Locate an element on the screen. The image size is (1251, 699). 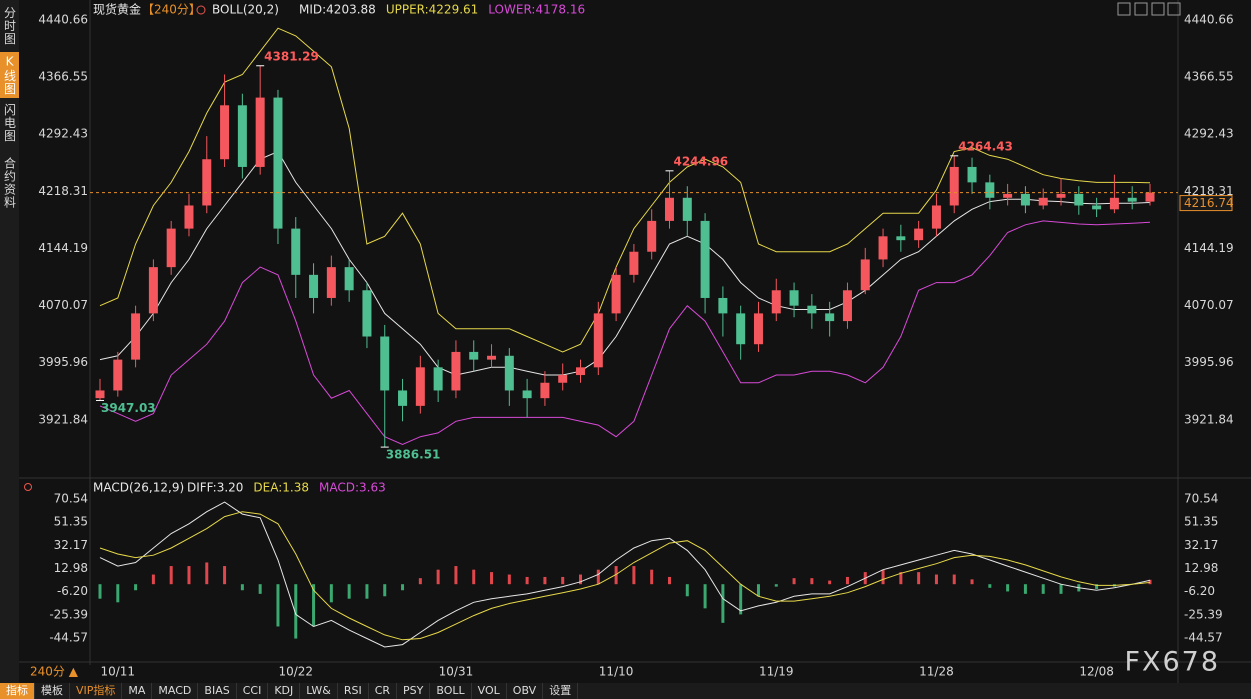
y-tick-label: 4144.19 is located at coordinates (63, 248).